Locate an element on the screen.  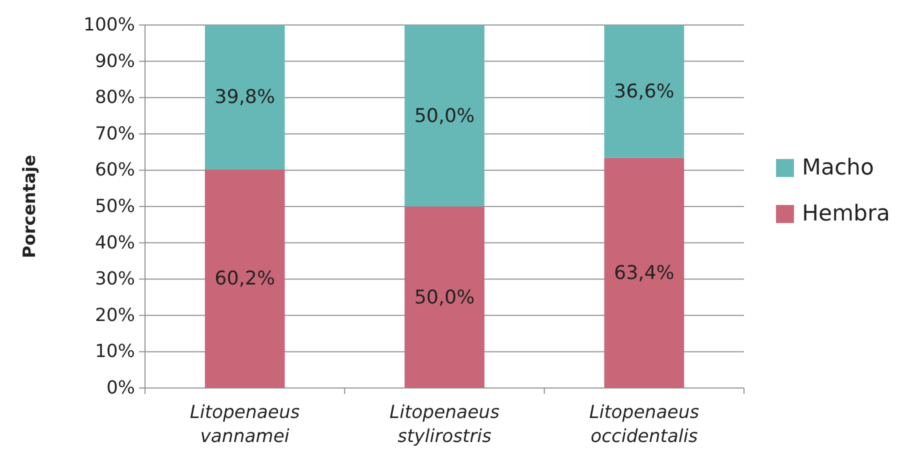
data-label: 39,8% is located at coordinates (245, 97).